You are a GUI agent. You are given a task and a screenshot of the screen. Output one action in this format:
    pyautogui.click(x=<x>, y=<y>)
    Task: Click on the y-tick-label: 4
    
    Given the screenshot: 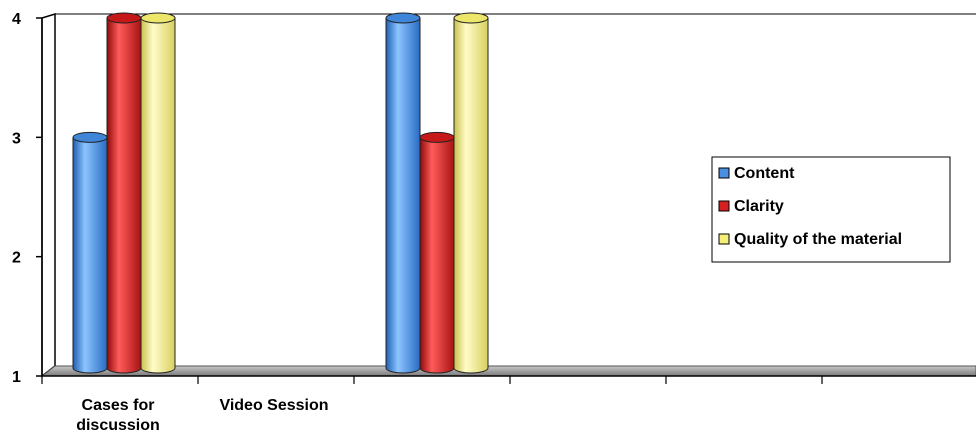 What is the action you would take?
    pyautogui.click(x=16, y=19)
    